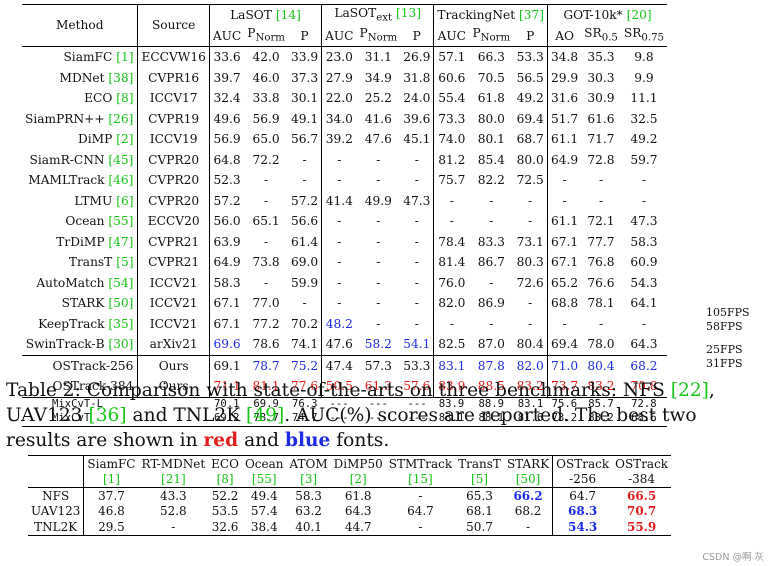  What do you see at coordinates (308, 527) in the screenshot?
I see `score-cell: 40.1` at bounding box center [308, 527].